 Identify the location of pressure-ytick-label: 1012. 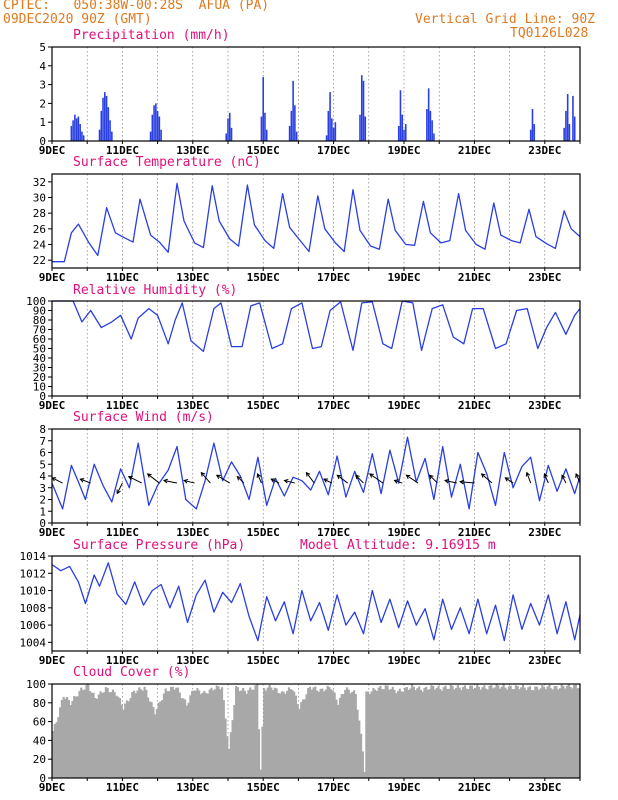
(33, 573).